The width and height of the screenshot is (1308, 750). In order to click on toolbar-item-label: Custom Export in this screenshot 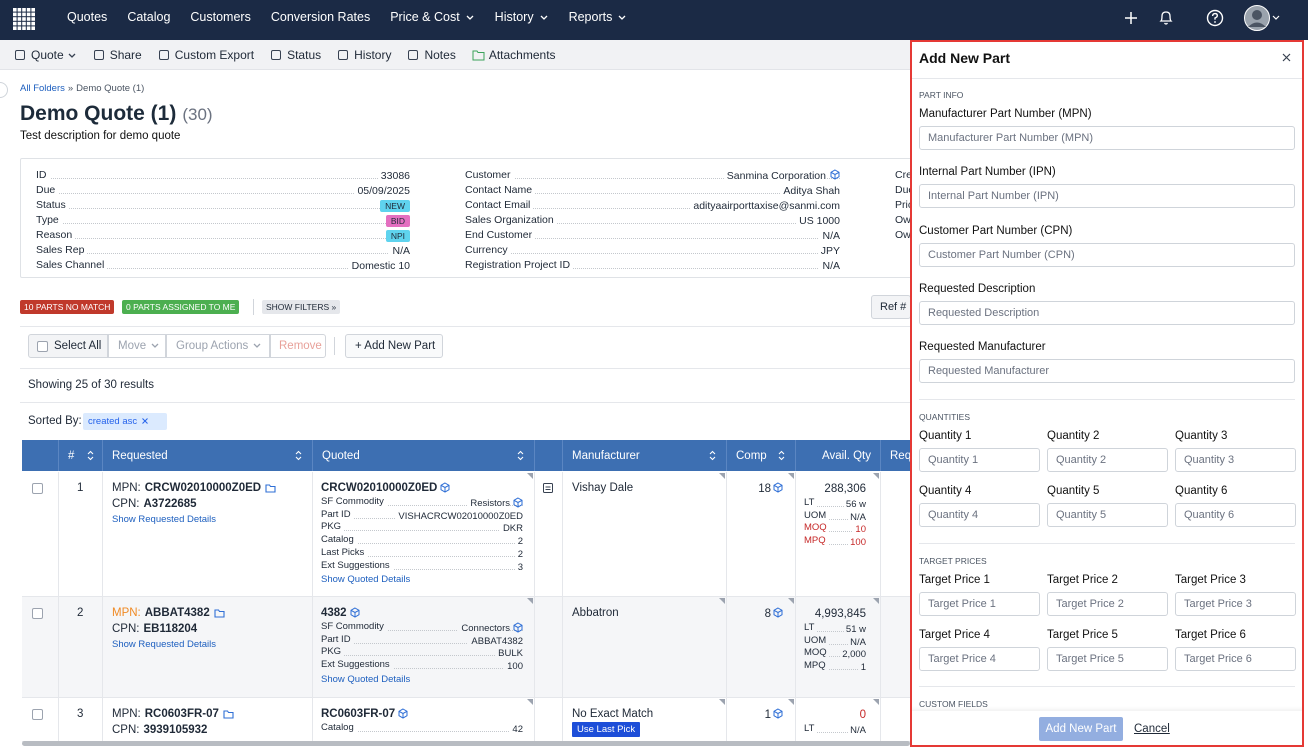, I will do `click(214, 55)`.